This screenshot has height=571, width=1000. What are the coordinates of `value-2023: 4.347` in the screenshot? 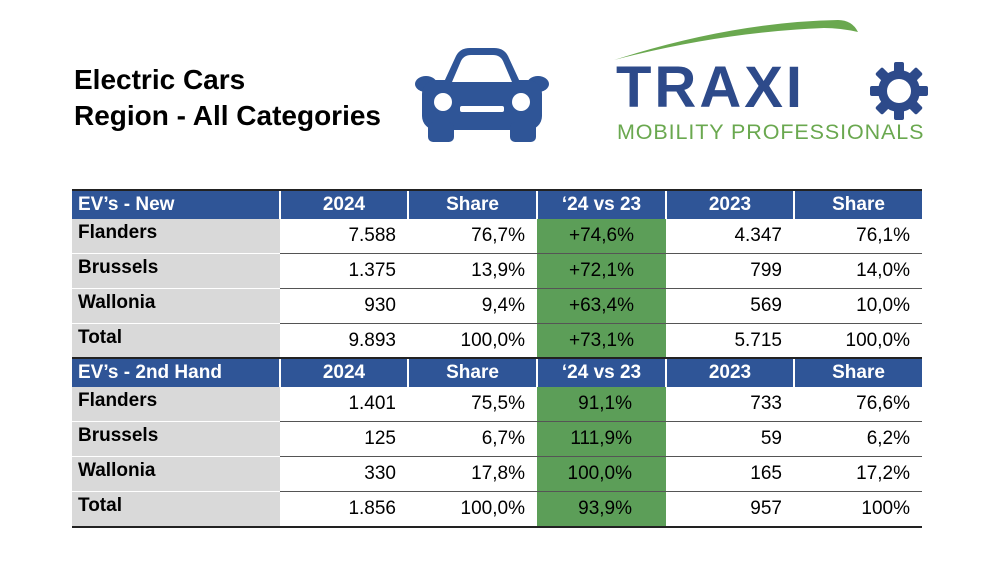 It's located at (730, 236).